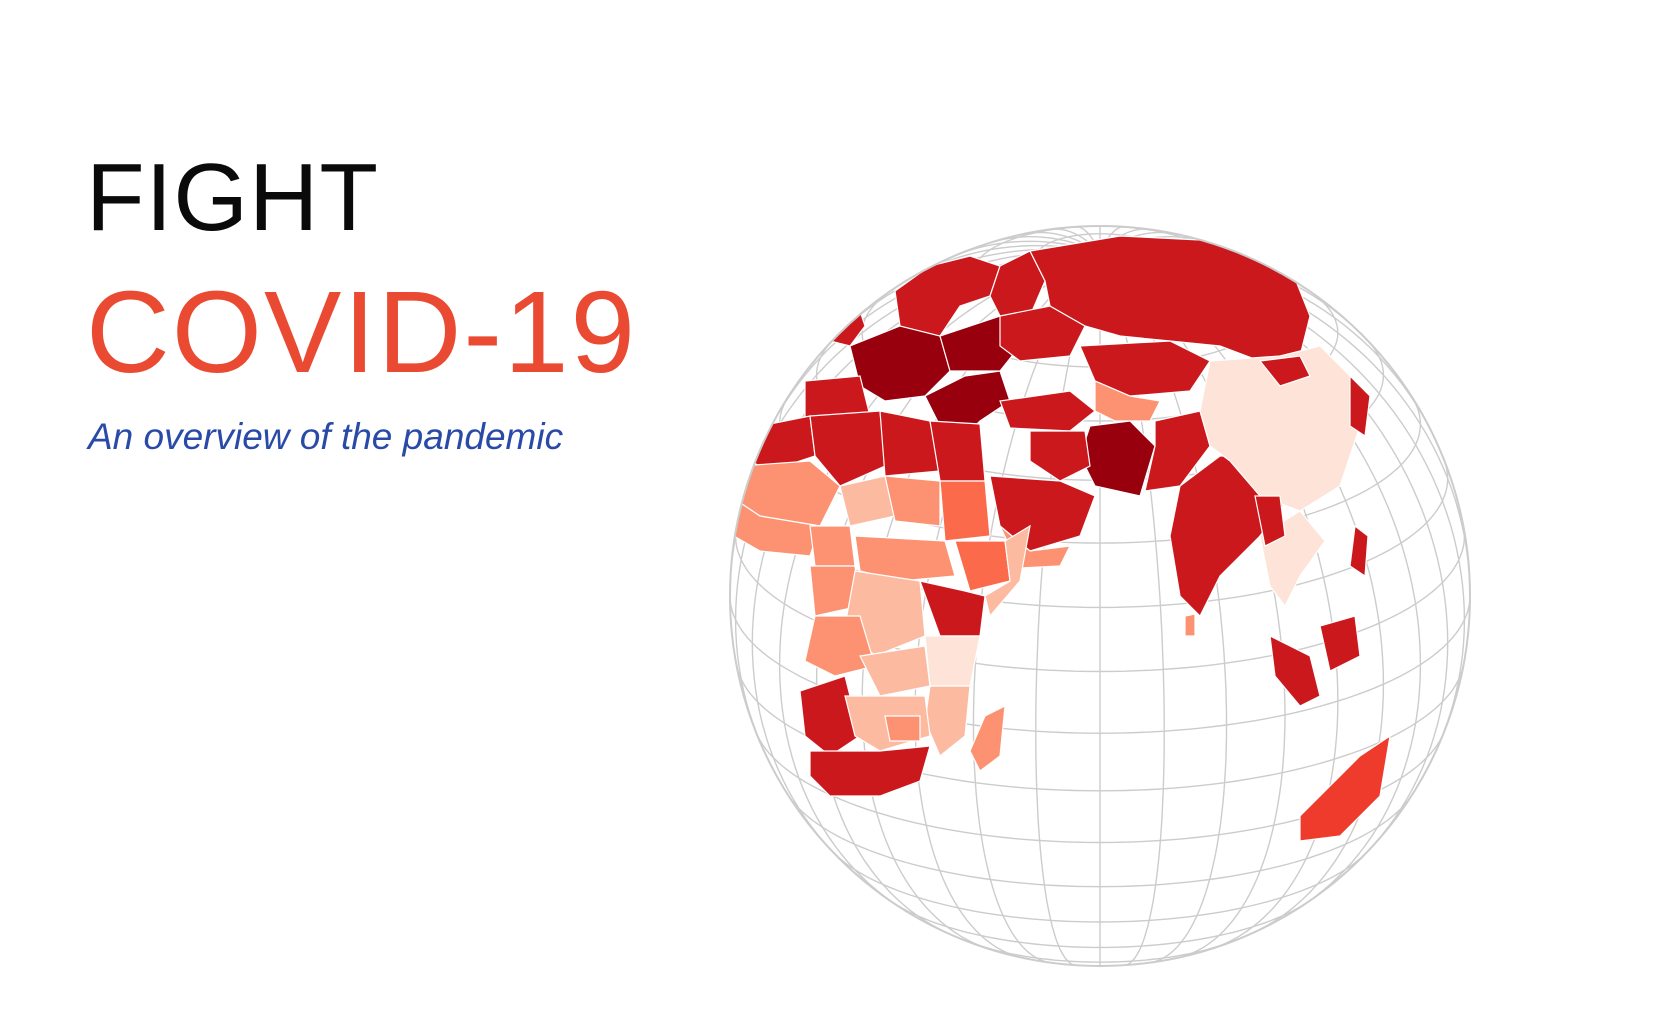  Describe the element at coordinates (362, 332) in the screenshot. I see `title-covid: COVID-19` at that location.